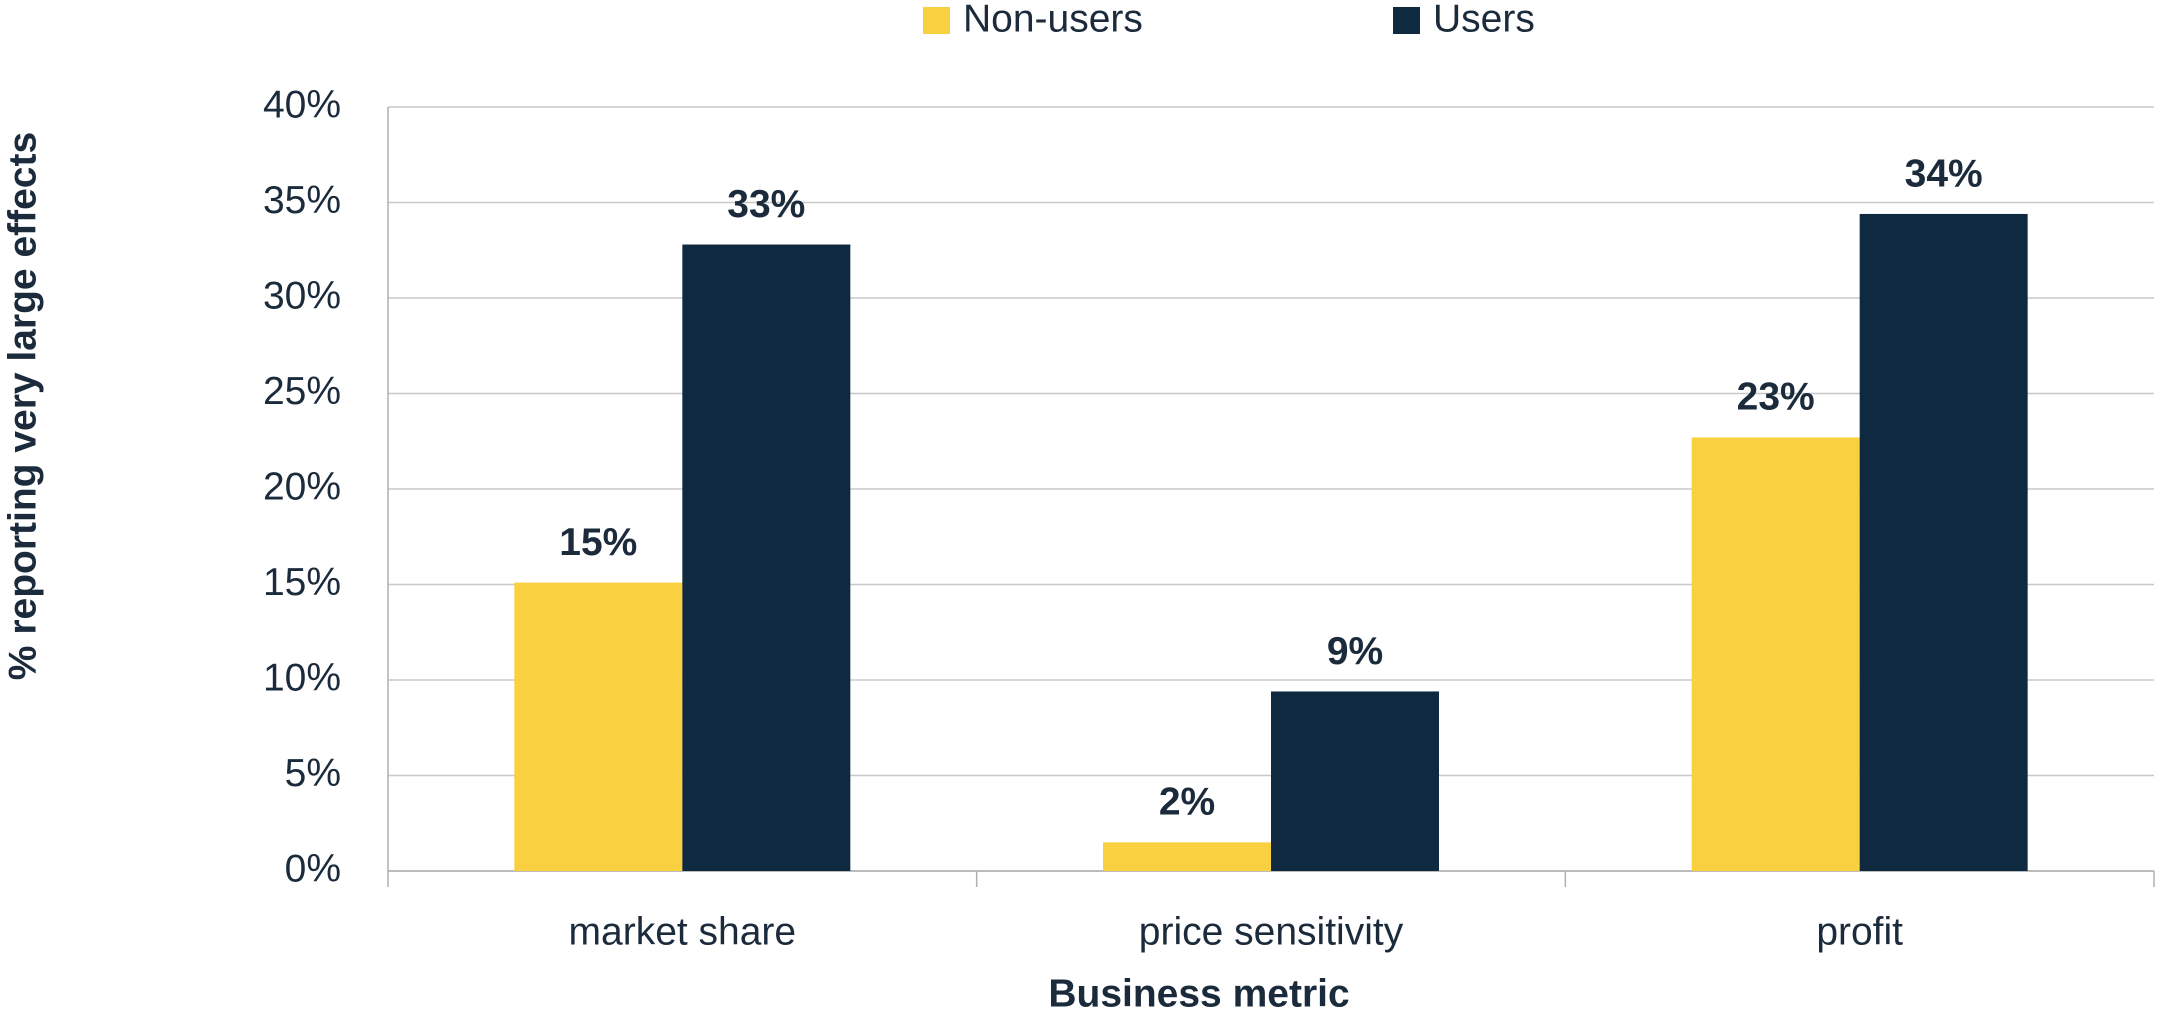 The width and height of the screenshot is (2157, 1020). What do you see at coordinates (302, 582) in the screenshot?
I see `y-tick-label: 15%` at bounding box center [302, 582].